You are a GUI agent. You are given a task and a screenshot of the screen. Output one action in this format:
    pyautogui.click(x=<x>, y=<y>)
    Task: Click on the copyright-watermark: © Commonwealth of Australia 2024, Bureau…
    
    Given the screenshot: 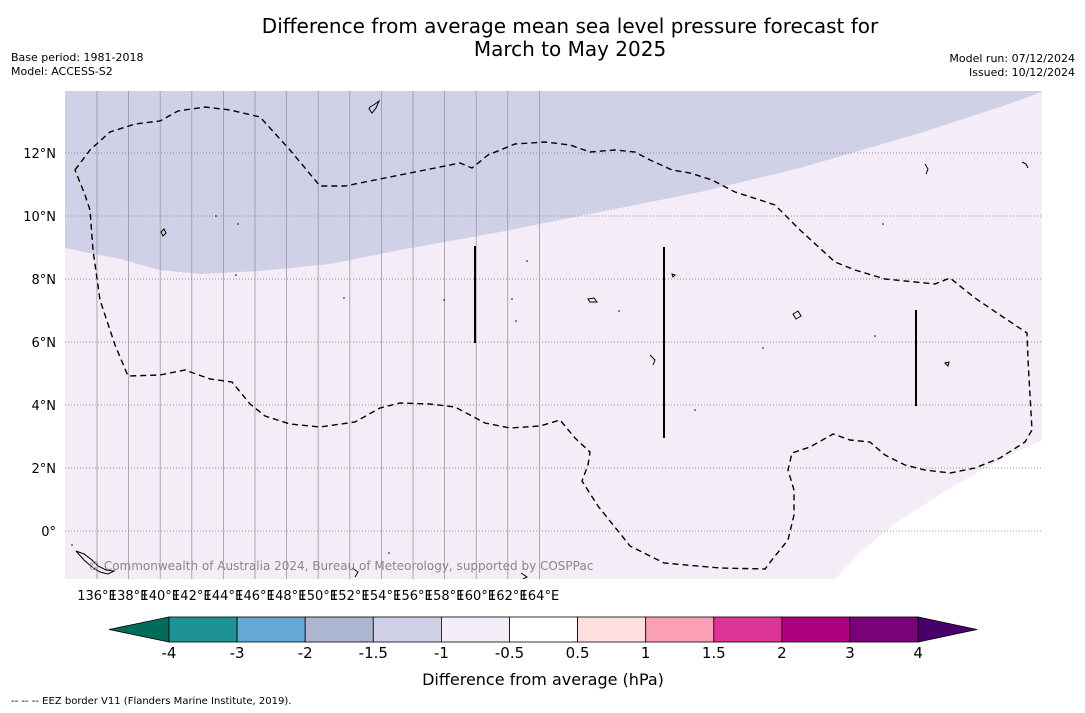 What is the action you would take?
    pyautogui.click(x=340, y=566)
    